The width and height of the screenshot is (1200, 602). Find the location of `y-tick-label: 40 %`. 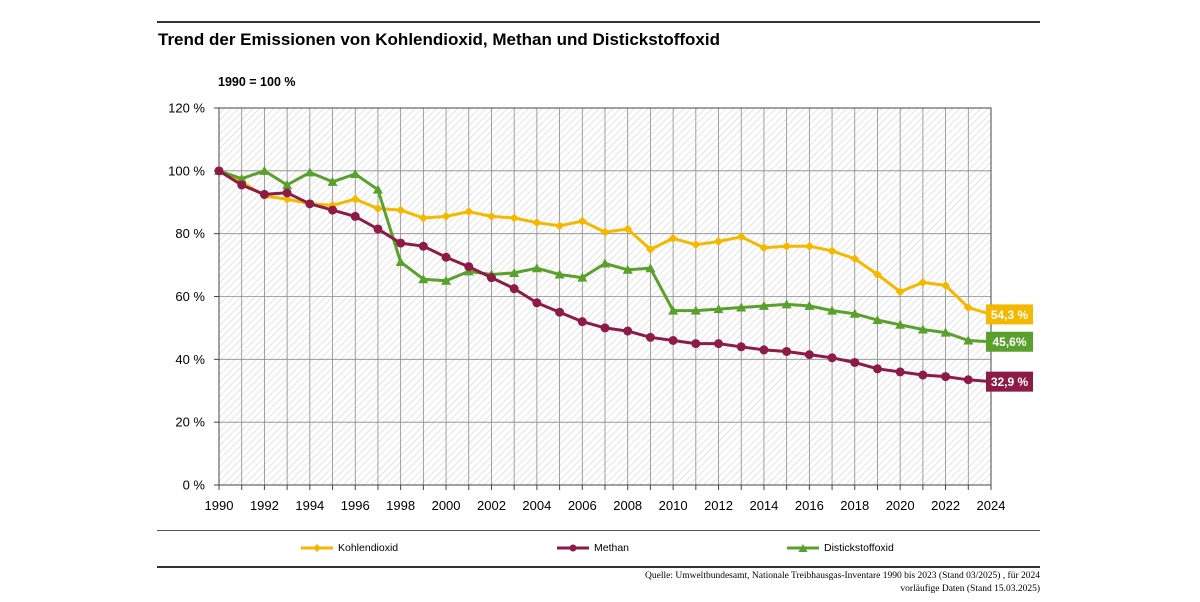

y-tick-label: 40 % is located at coordinates (190, 359).